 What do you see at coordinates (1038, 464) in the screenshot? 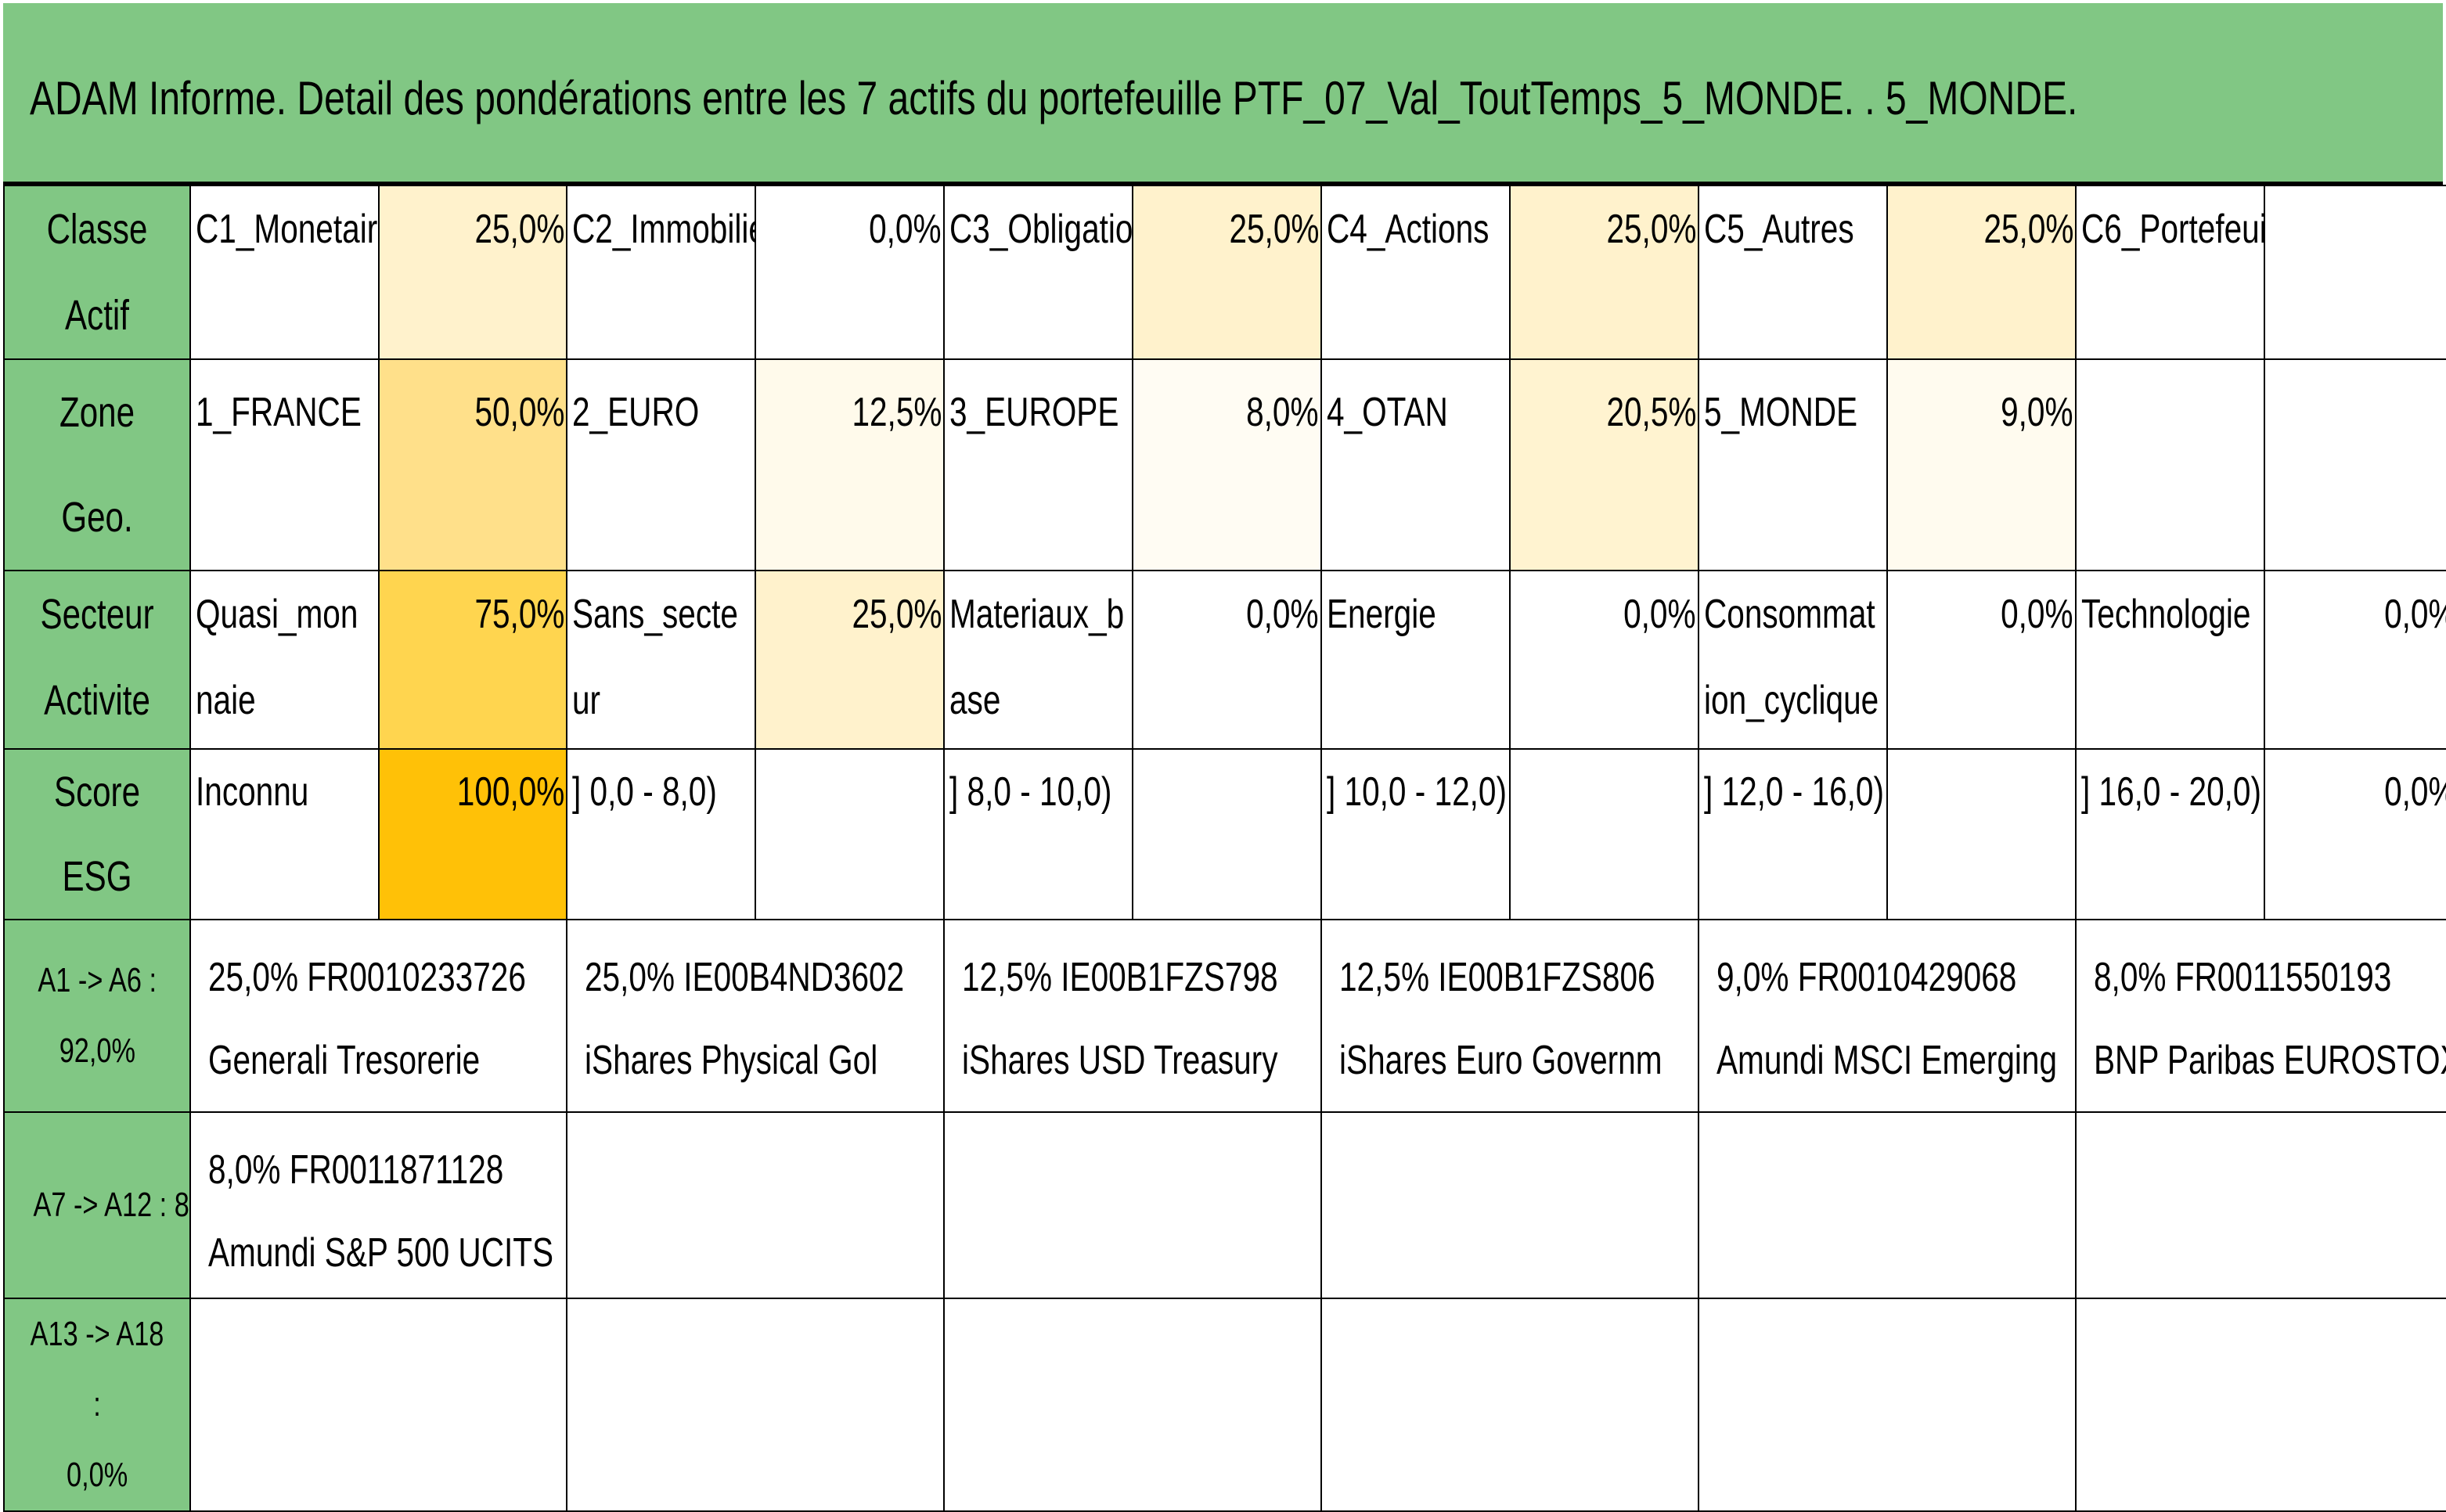
I see `zone-label: 3_EUROPE` at bounding box center [1038, 464].